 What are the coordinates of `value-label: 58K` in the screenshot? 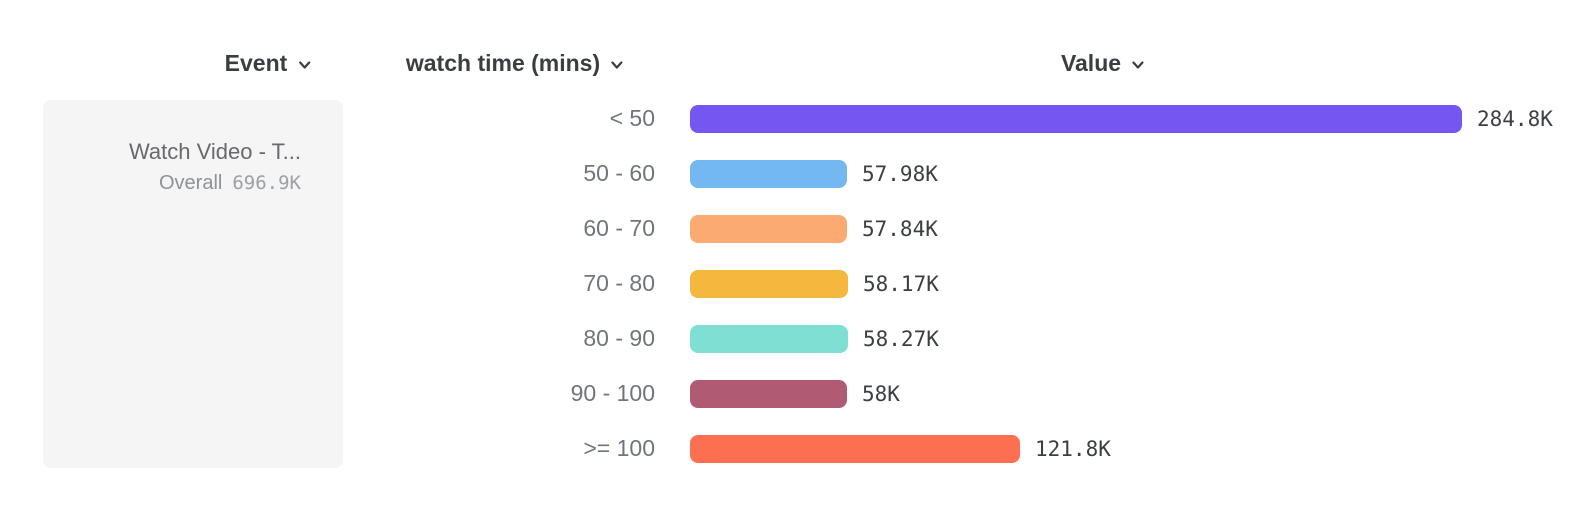 It's located at (881, 393).